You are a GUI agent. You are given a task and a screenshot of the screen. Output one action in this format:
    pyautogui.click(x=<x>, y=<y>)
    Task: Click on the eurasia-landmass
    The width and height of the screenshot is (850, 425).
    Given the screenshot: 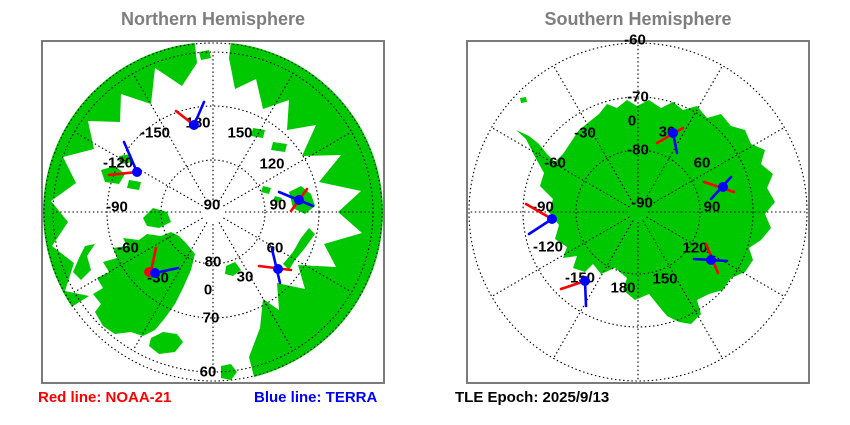 What is the action you would take?
    pyautogui.click(x=306, y=212)
    